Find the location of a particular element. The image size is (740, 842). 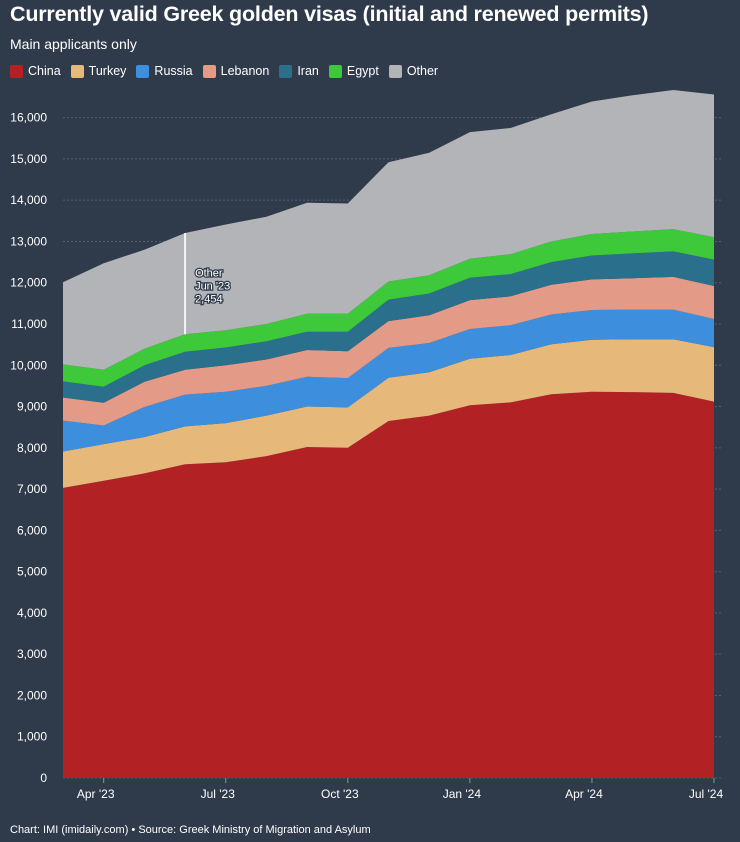

legend-swatch-iran is located at coordinates (286, 71).